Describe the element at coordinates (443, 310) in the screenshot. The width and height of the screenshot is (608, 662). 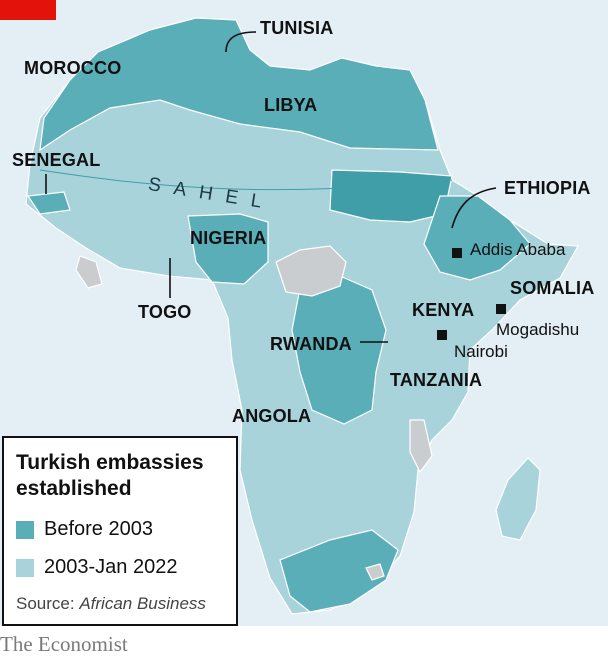
I see `label-kenya: KENYA` at that location.